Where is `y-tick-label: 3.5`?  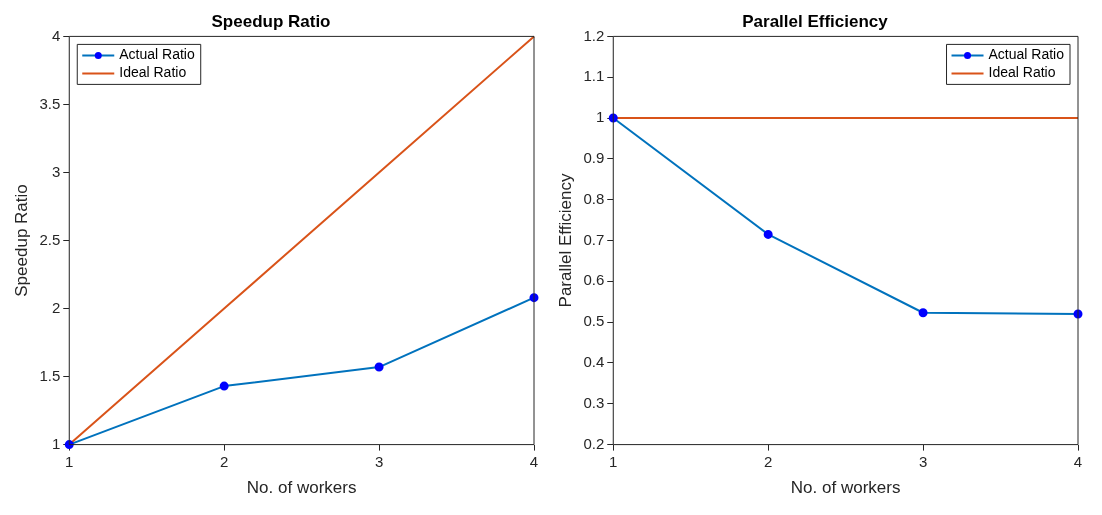
y-tick-label: 3.5 is located at coordinates (50, 103).